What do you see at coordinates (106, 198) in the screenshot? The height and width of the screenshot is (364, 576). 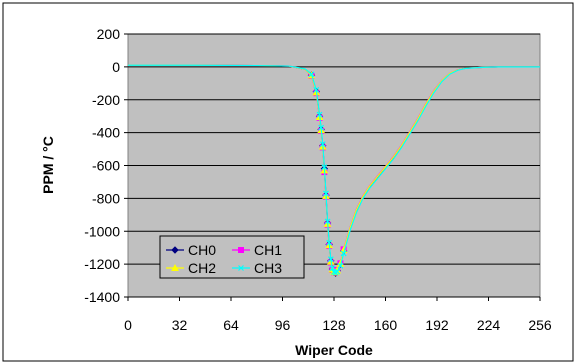 I see `y-tick-label: -800` at bounding box center [106, 198].